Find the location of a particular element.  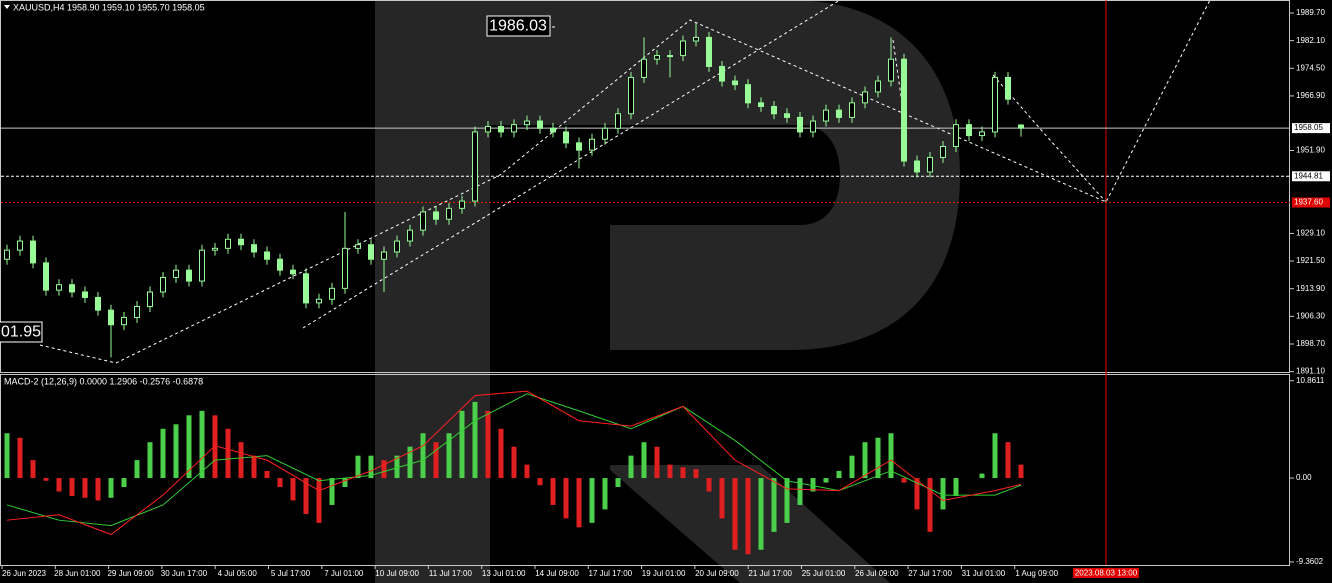

y-tick-label: 1929.10 is located at coordinates (1310, 233).